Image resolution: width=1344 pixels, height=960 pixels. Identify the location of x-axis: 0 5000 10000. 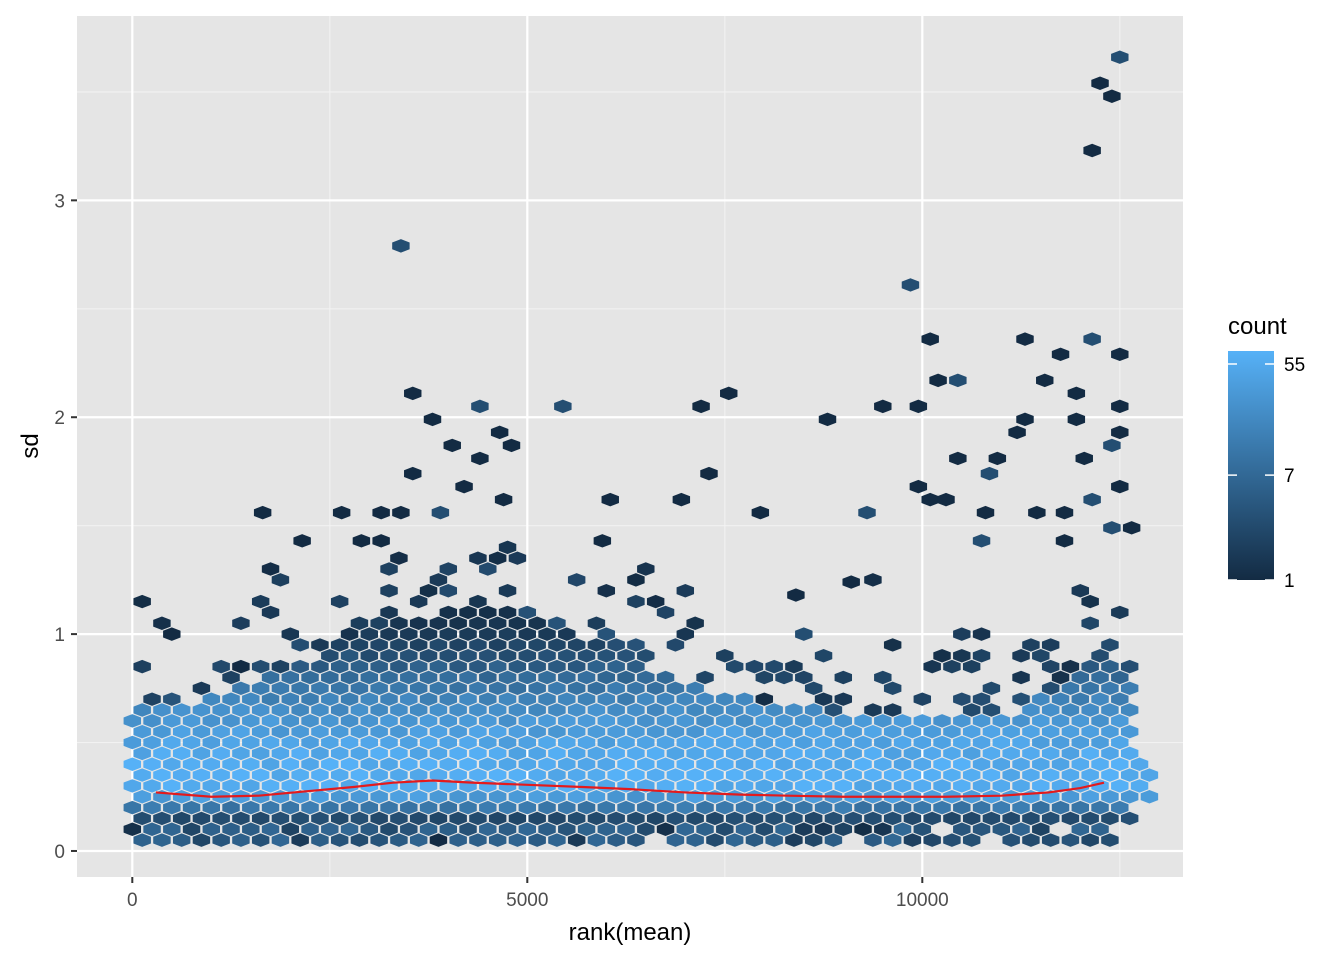
(538, 894).